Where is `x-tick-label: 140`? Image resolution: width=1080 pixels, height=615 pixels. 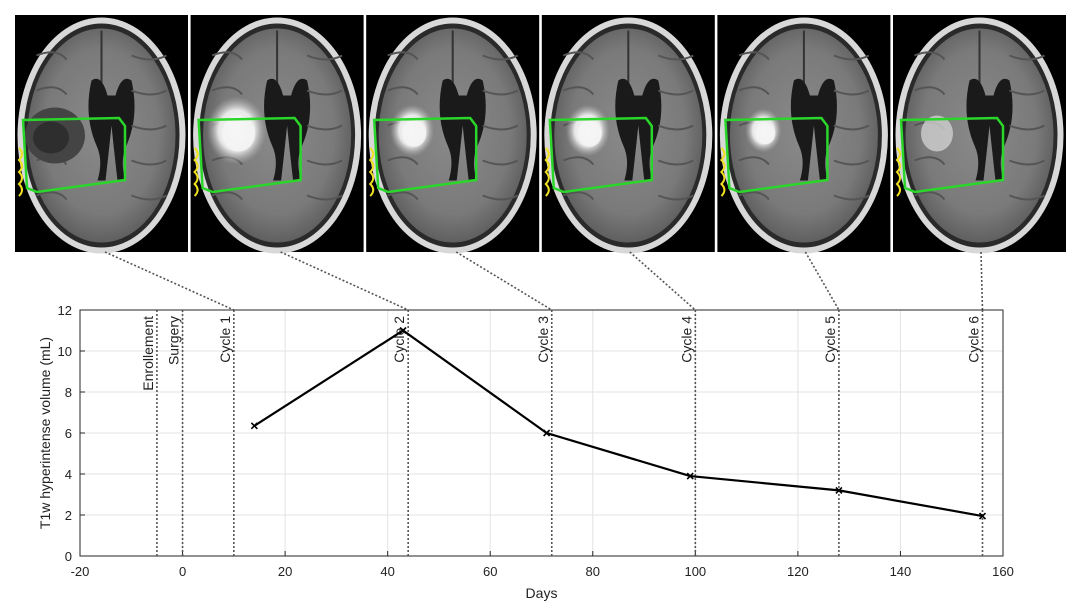
x-tick-label: 140 is located at coordinates (901, 571).